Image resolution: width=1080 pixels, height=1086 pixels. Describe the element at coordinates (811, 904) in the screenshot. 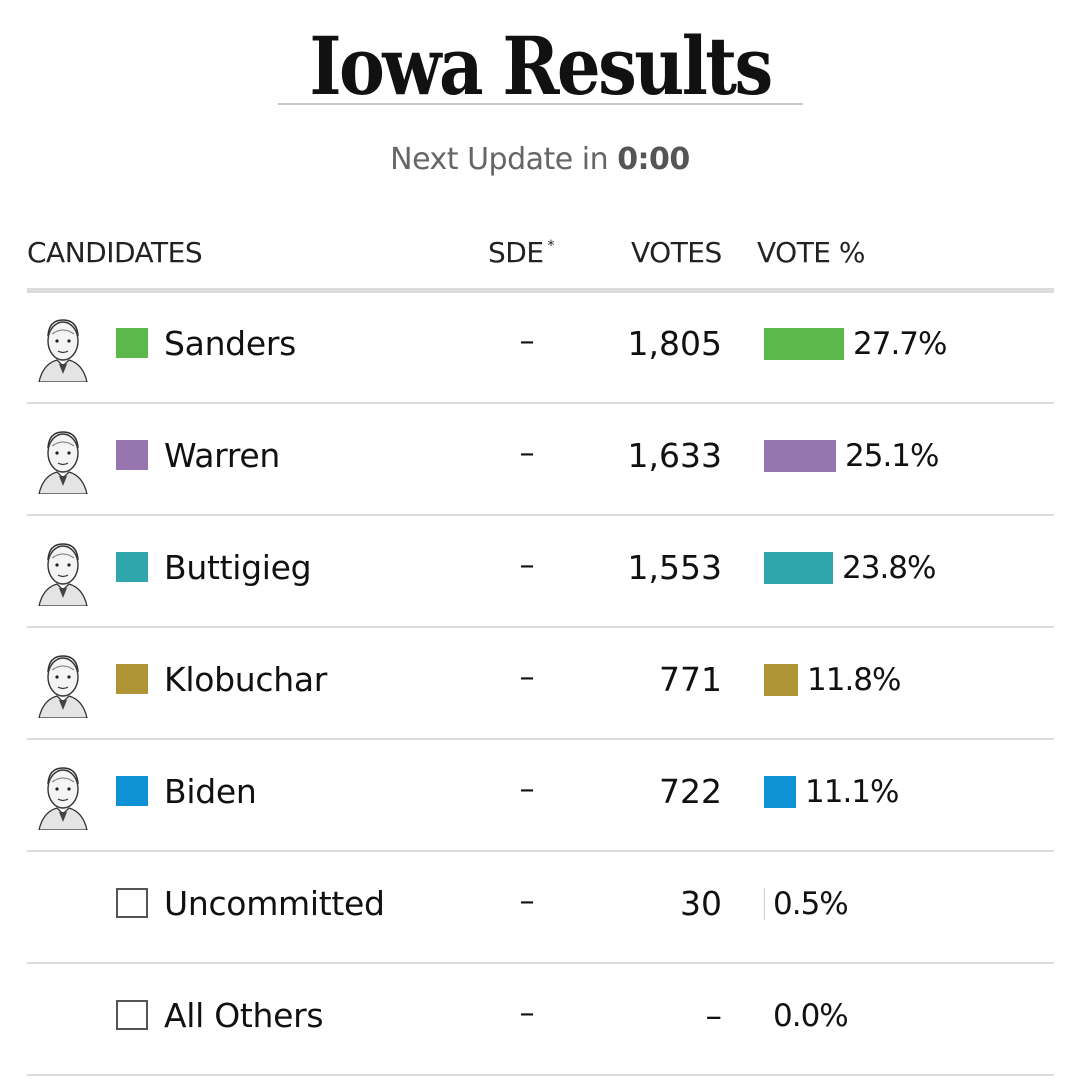

I see `vote-pct-label: 0.5%` at that location.